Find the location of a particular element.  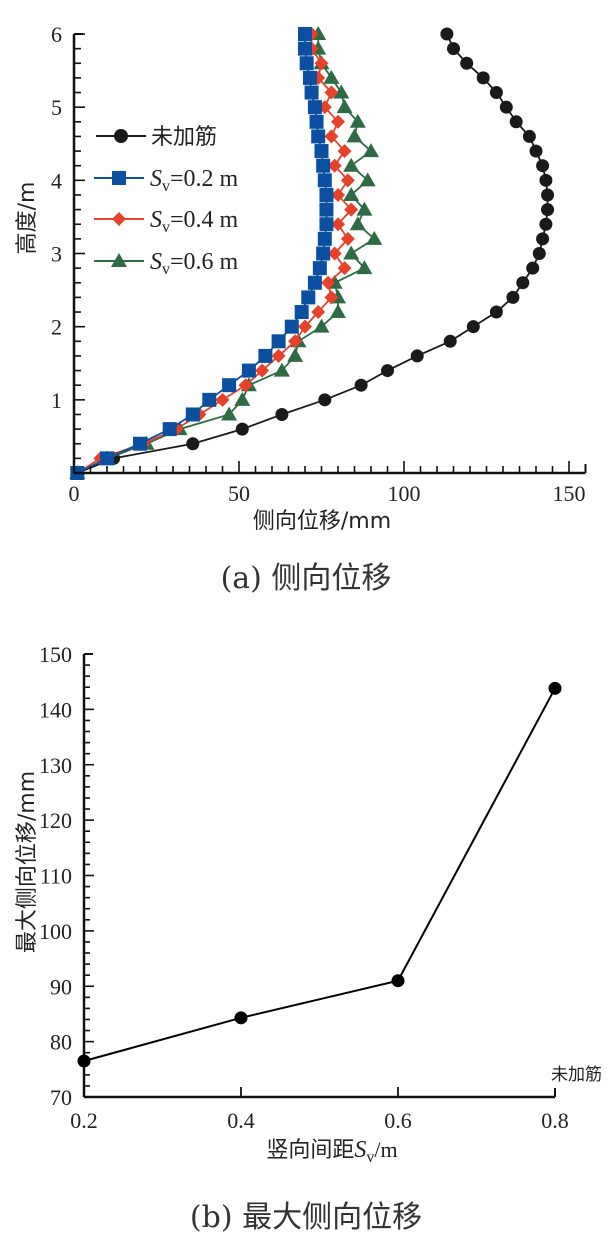

y-axis-title-b: 最大侧向位移/mm is located at coordinates (27, 862).